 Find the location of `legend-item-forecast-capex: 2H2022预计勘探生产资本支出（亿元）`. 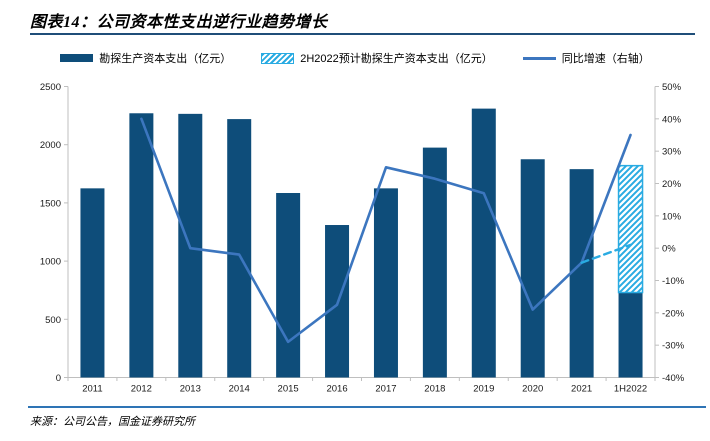

legend-item-forecast-capex: 2H2022预计勘探生产资本支出（亿元） is located at coordinates (377, 58).